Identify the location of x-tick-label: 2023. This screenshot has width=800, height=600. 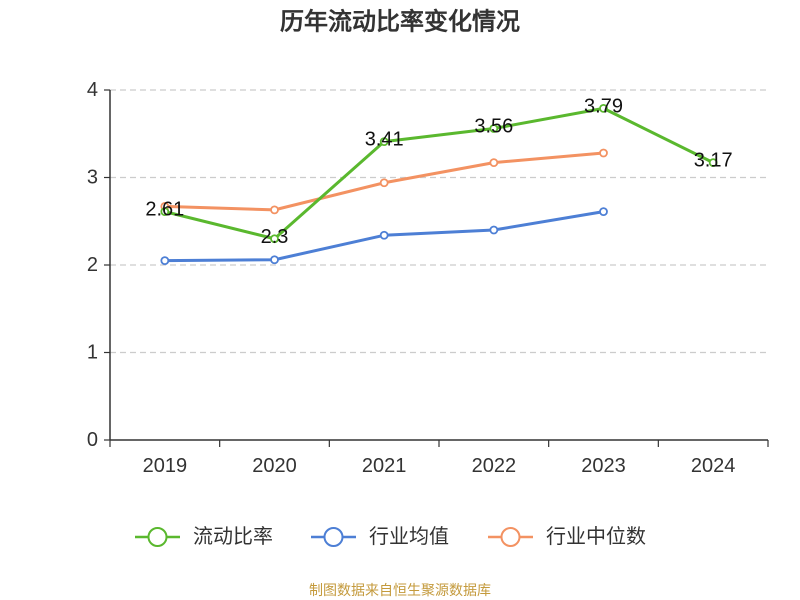
(603, 466).